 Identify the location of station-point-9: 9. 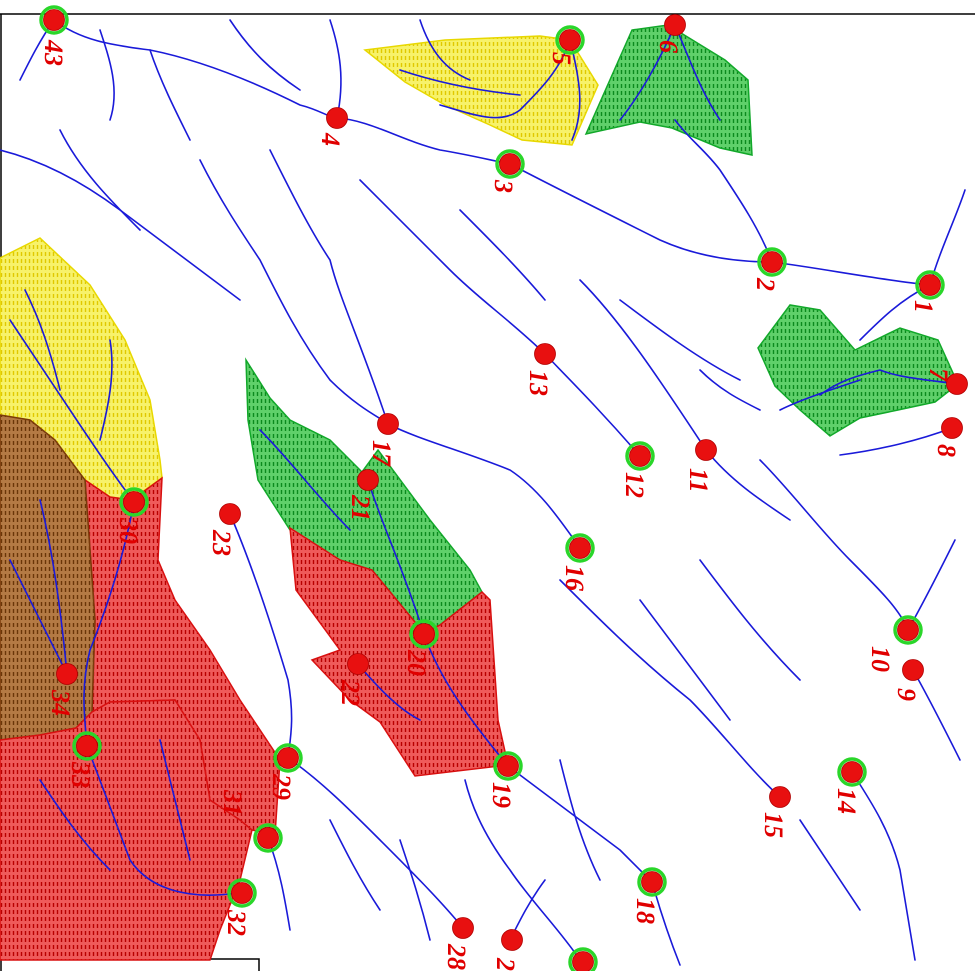
(908, 680).